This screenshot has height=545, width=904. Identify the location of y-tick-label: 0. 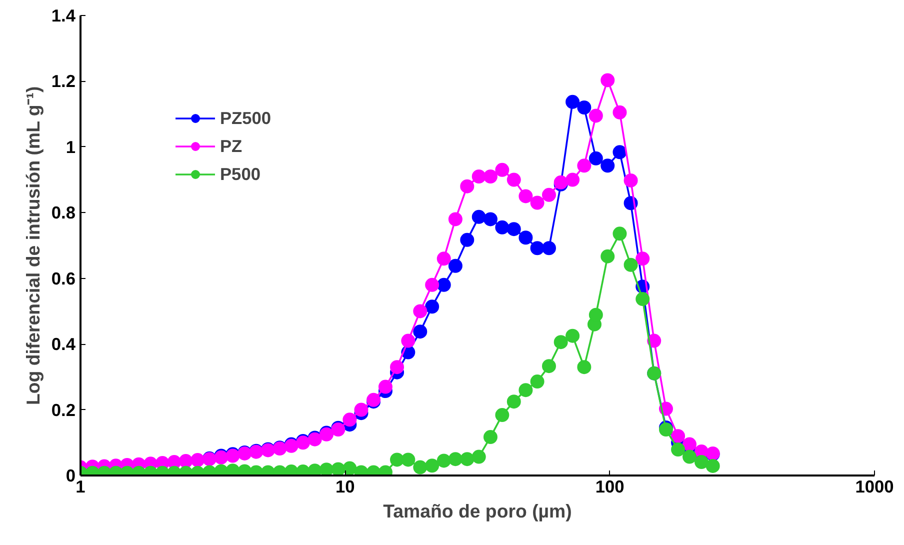
(71, 476).